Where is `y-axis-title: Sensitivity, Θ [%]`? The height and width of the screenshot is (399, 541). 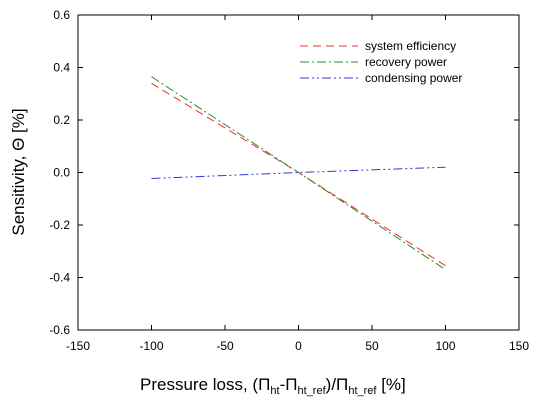 y-axis-title: Sensitivity, Θ [%] is located at coordinates (18, 171).